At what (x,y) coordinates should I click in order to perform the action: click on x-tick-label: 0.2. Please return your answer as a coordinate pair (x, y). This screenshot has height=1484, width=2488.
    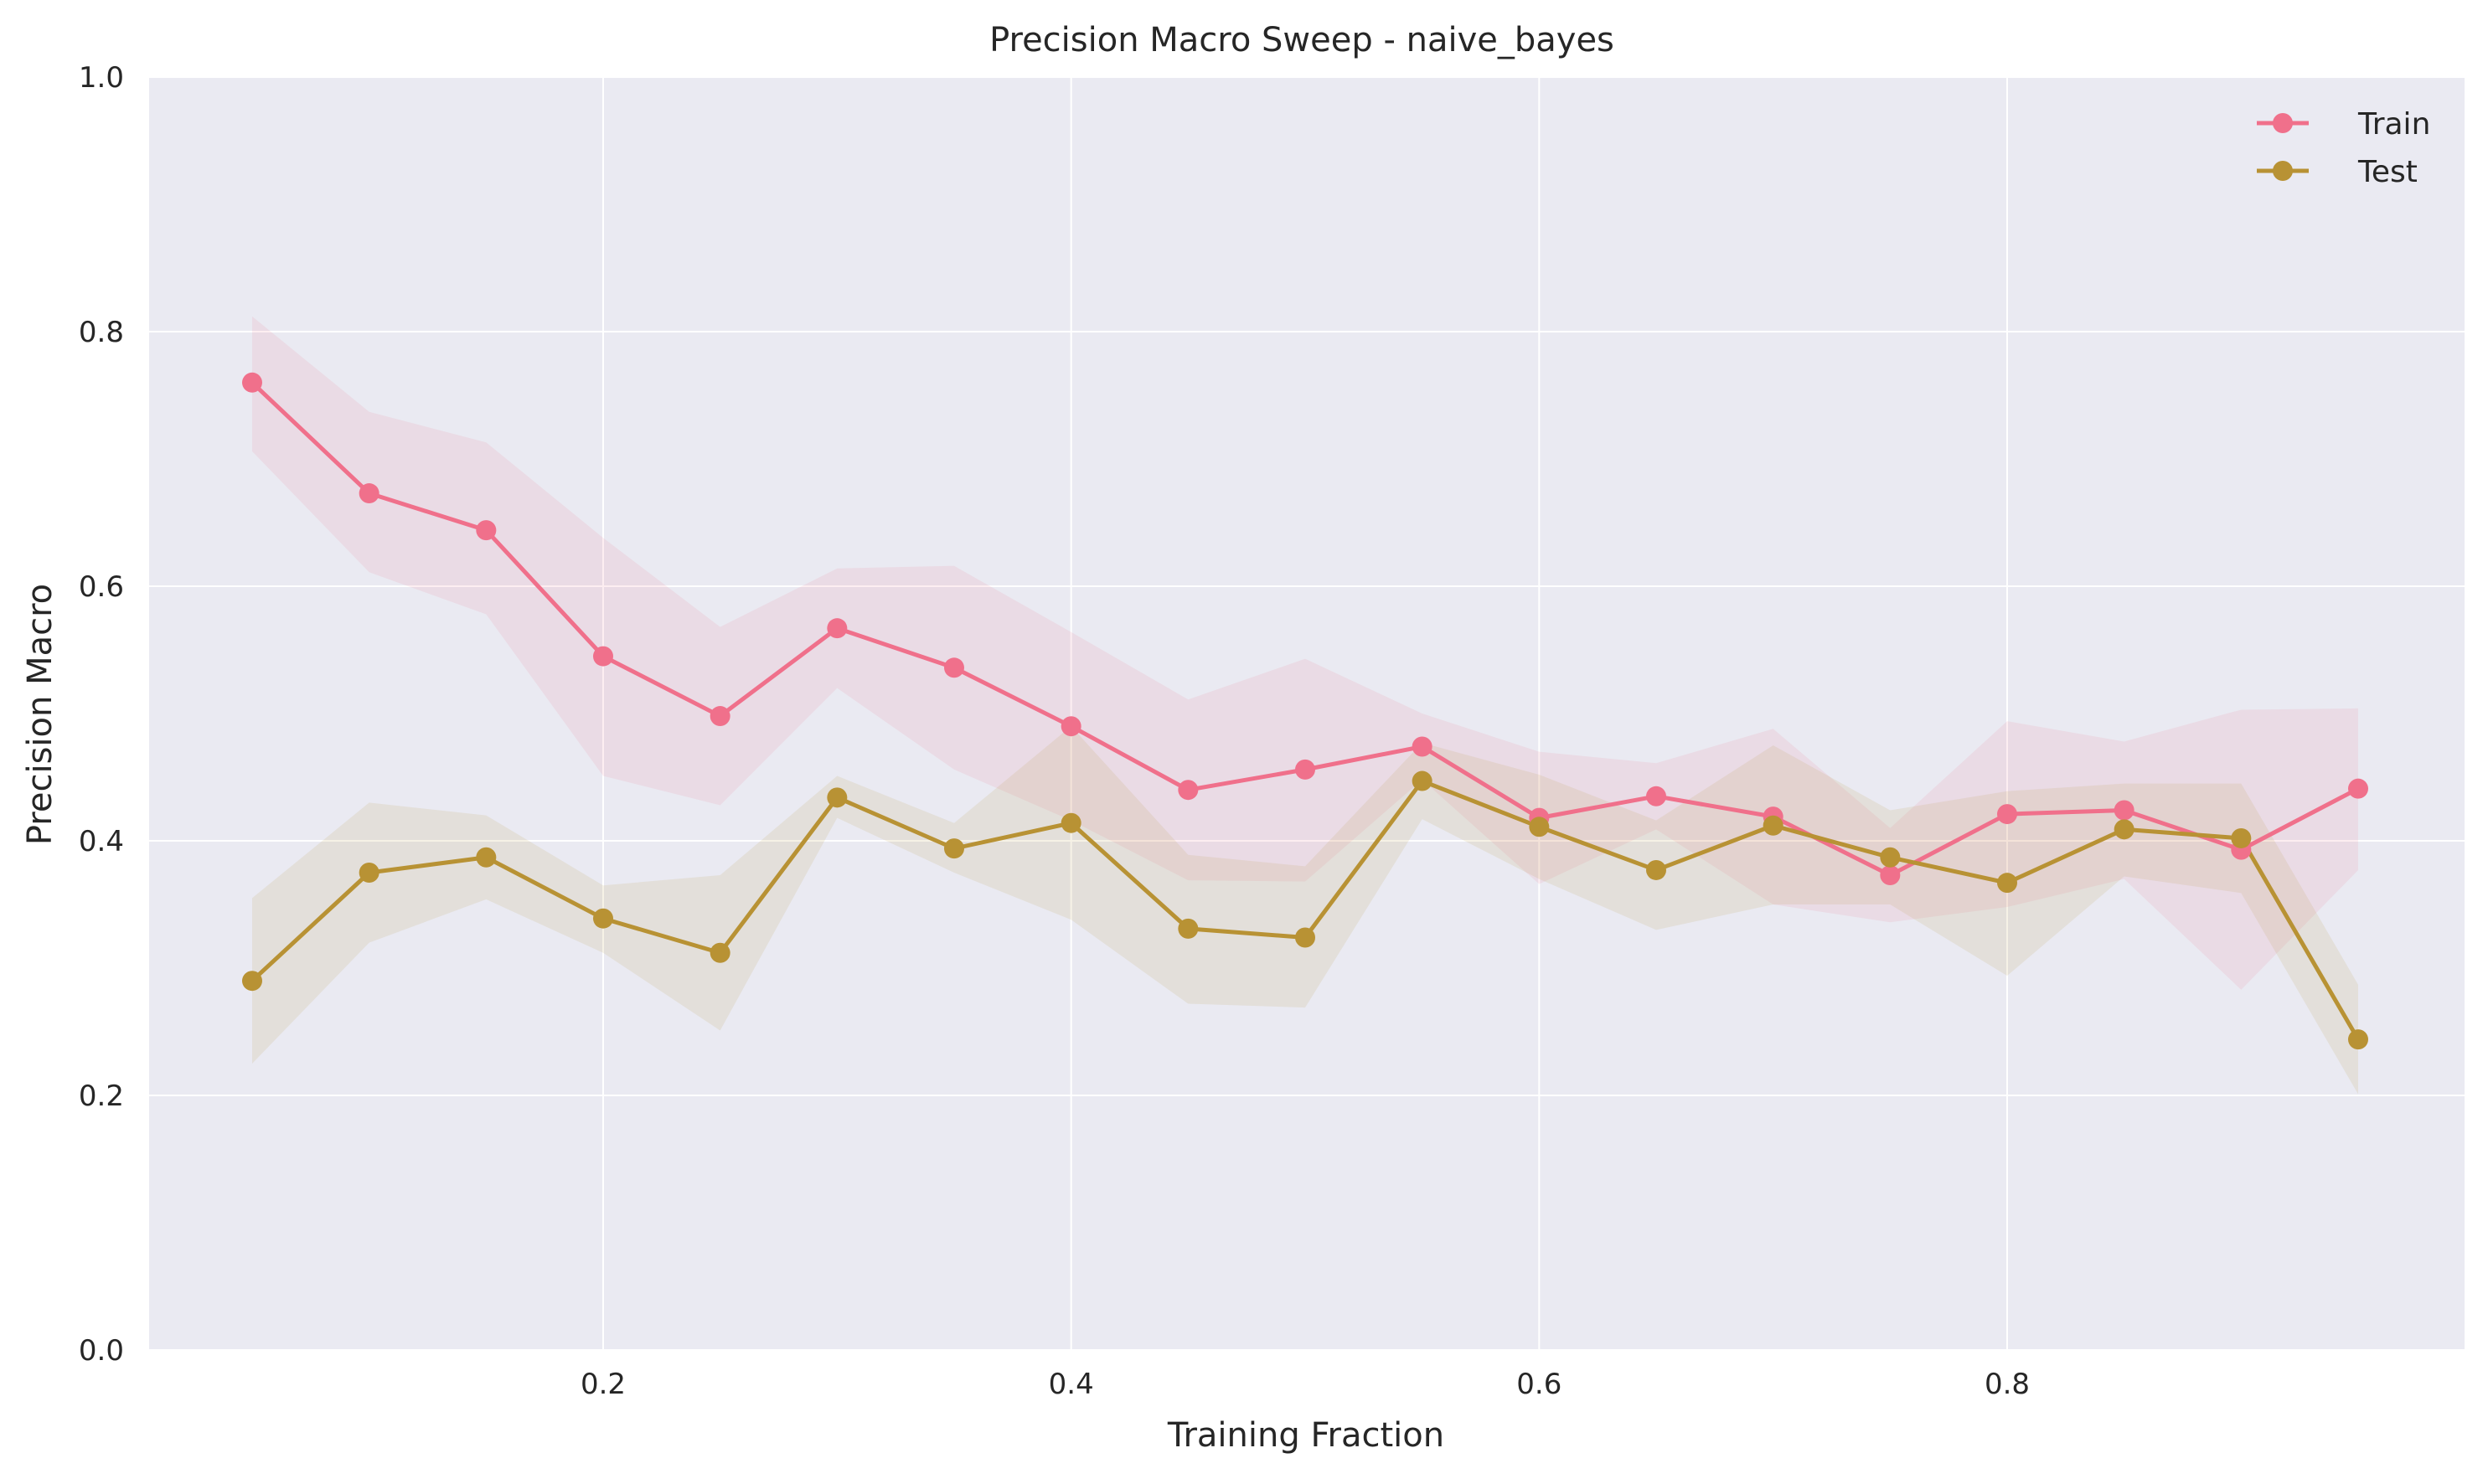
    Looking at the image, I should click on (603, 1384).